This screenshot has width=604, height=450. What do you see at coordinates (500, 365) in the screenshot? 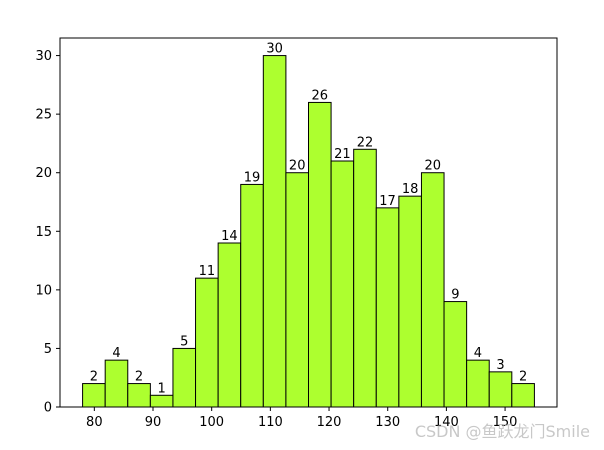
I see `bar-value-label-18: 3` at bounding box center [500, 365].